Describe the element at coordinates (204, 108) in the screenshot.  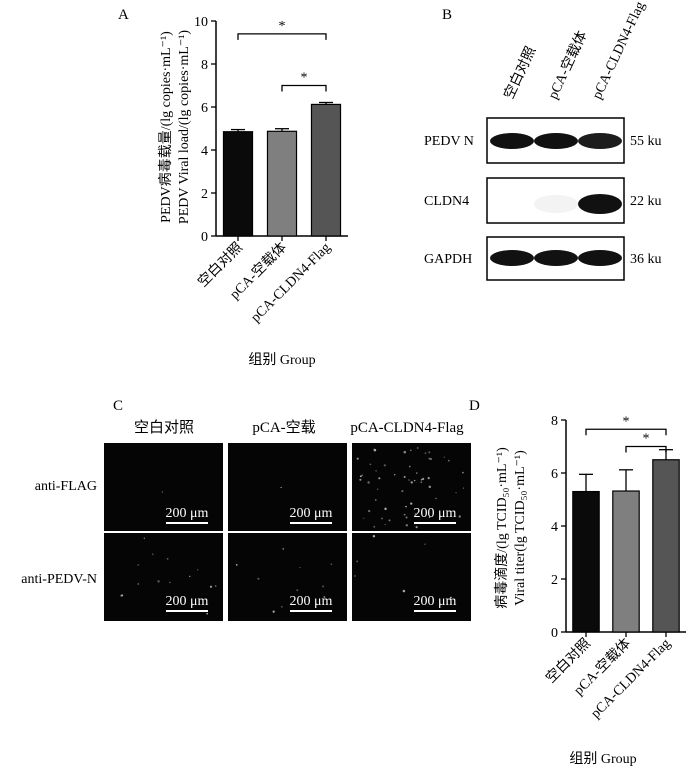
I see `chart-a-ytick-label: 6` at that location.